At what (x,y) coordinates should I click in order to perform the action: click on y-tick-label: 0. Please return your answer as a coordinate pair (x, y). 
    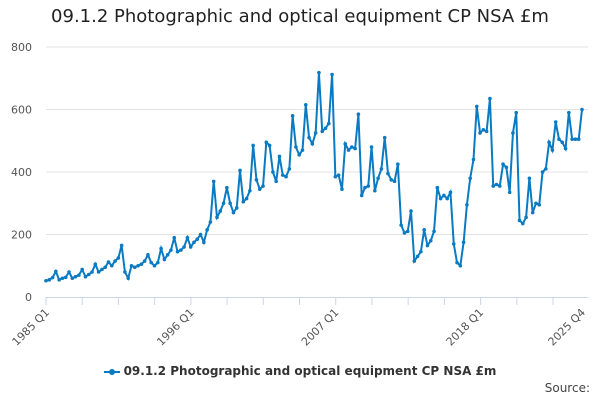
    Looking at the image, I should click on (28, 297).